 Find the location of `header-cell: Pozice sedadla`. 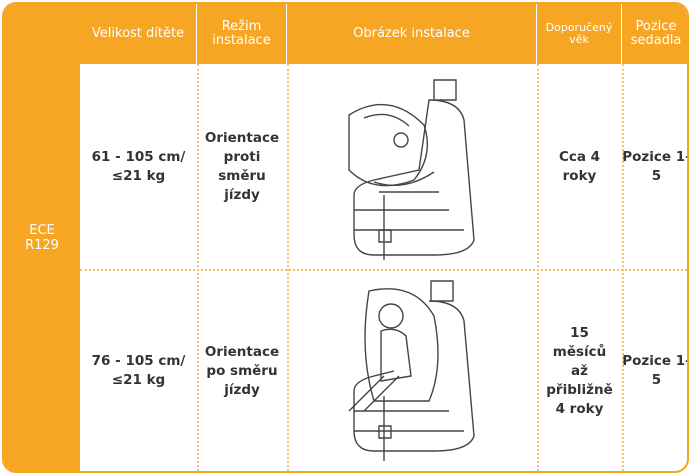

header-cell: Pozice sedadla is located at coordinates (654, 34).